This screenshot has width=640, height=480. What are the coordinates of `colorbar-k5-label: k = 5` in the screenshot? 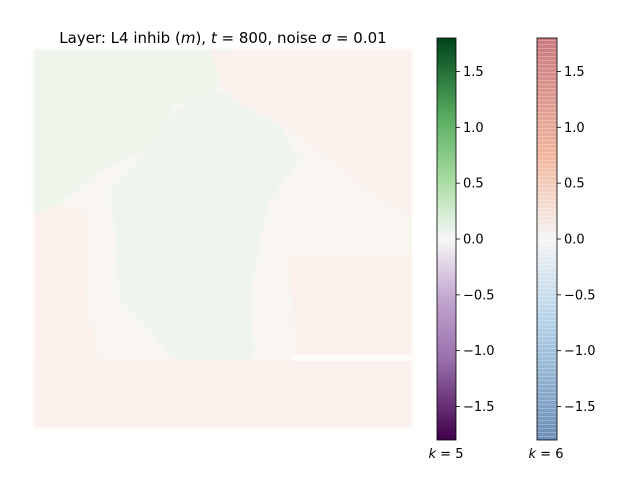 It's located at (446, 454).